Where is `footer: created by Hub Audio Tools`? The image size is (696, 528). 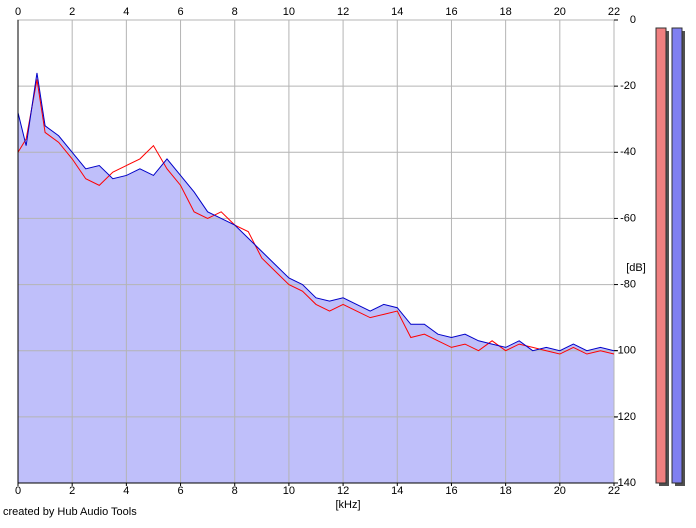 footer: created by Hub Audio Tools is located at coordinates (70, 512).